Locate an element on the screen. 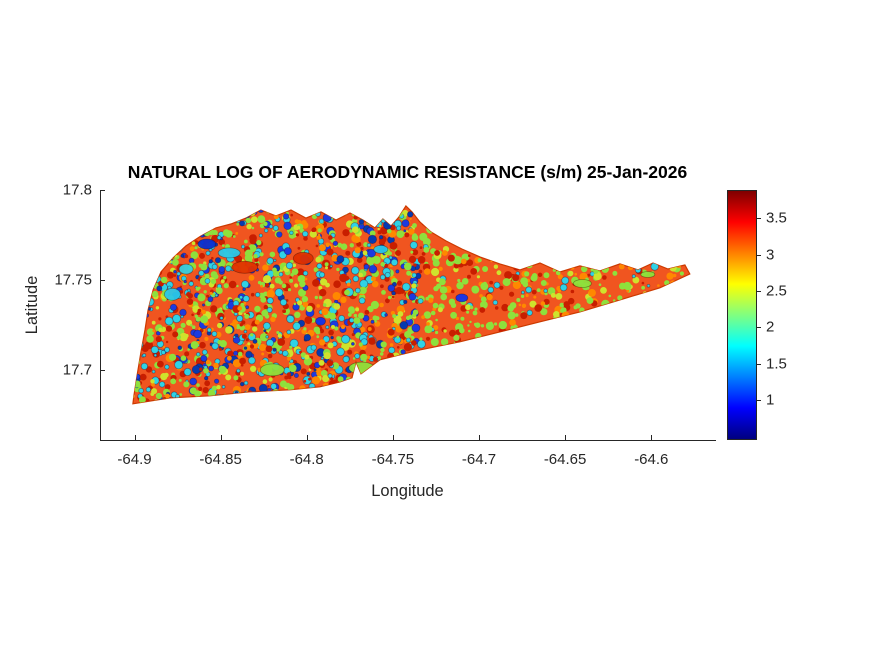 The image size is (875, 656). x-axis-label: Longitude is located at coordinates (407, 491).